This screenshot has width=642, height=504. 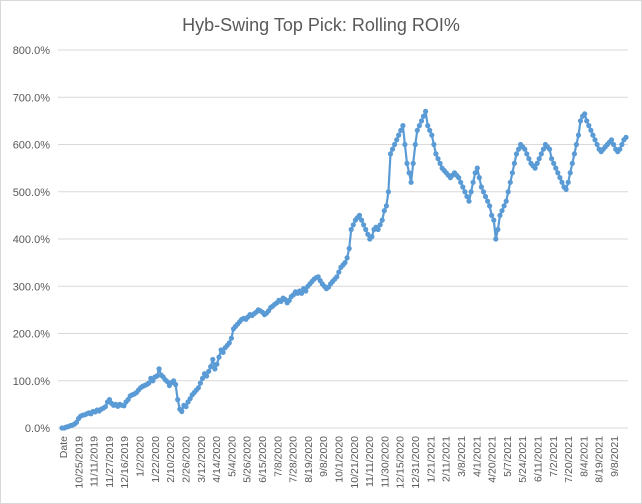 What do you see at coordinates (95, 461) in the screenshot?
I see `x-tick-label: 11/11/2019` at bounding box center [95, 461].